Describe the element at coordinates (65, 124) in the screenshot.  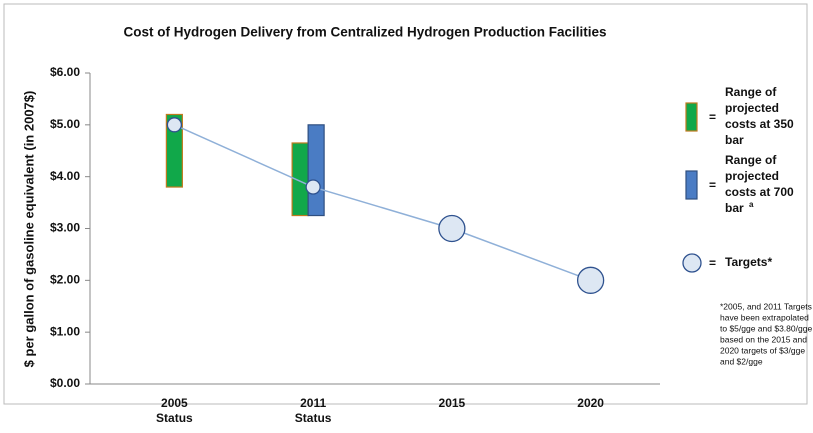
I see `y-tick-label: $5.00` at that location.